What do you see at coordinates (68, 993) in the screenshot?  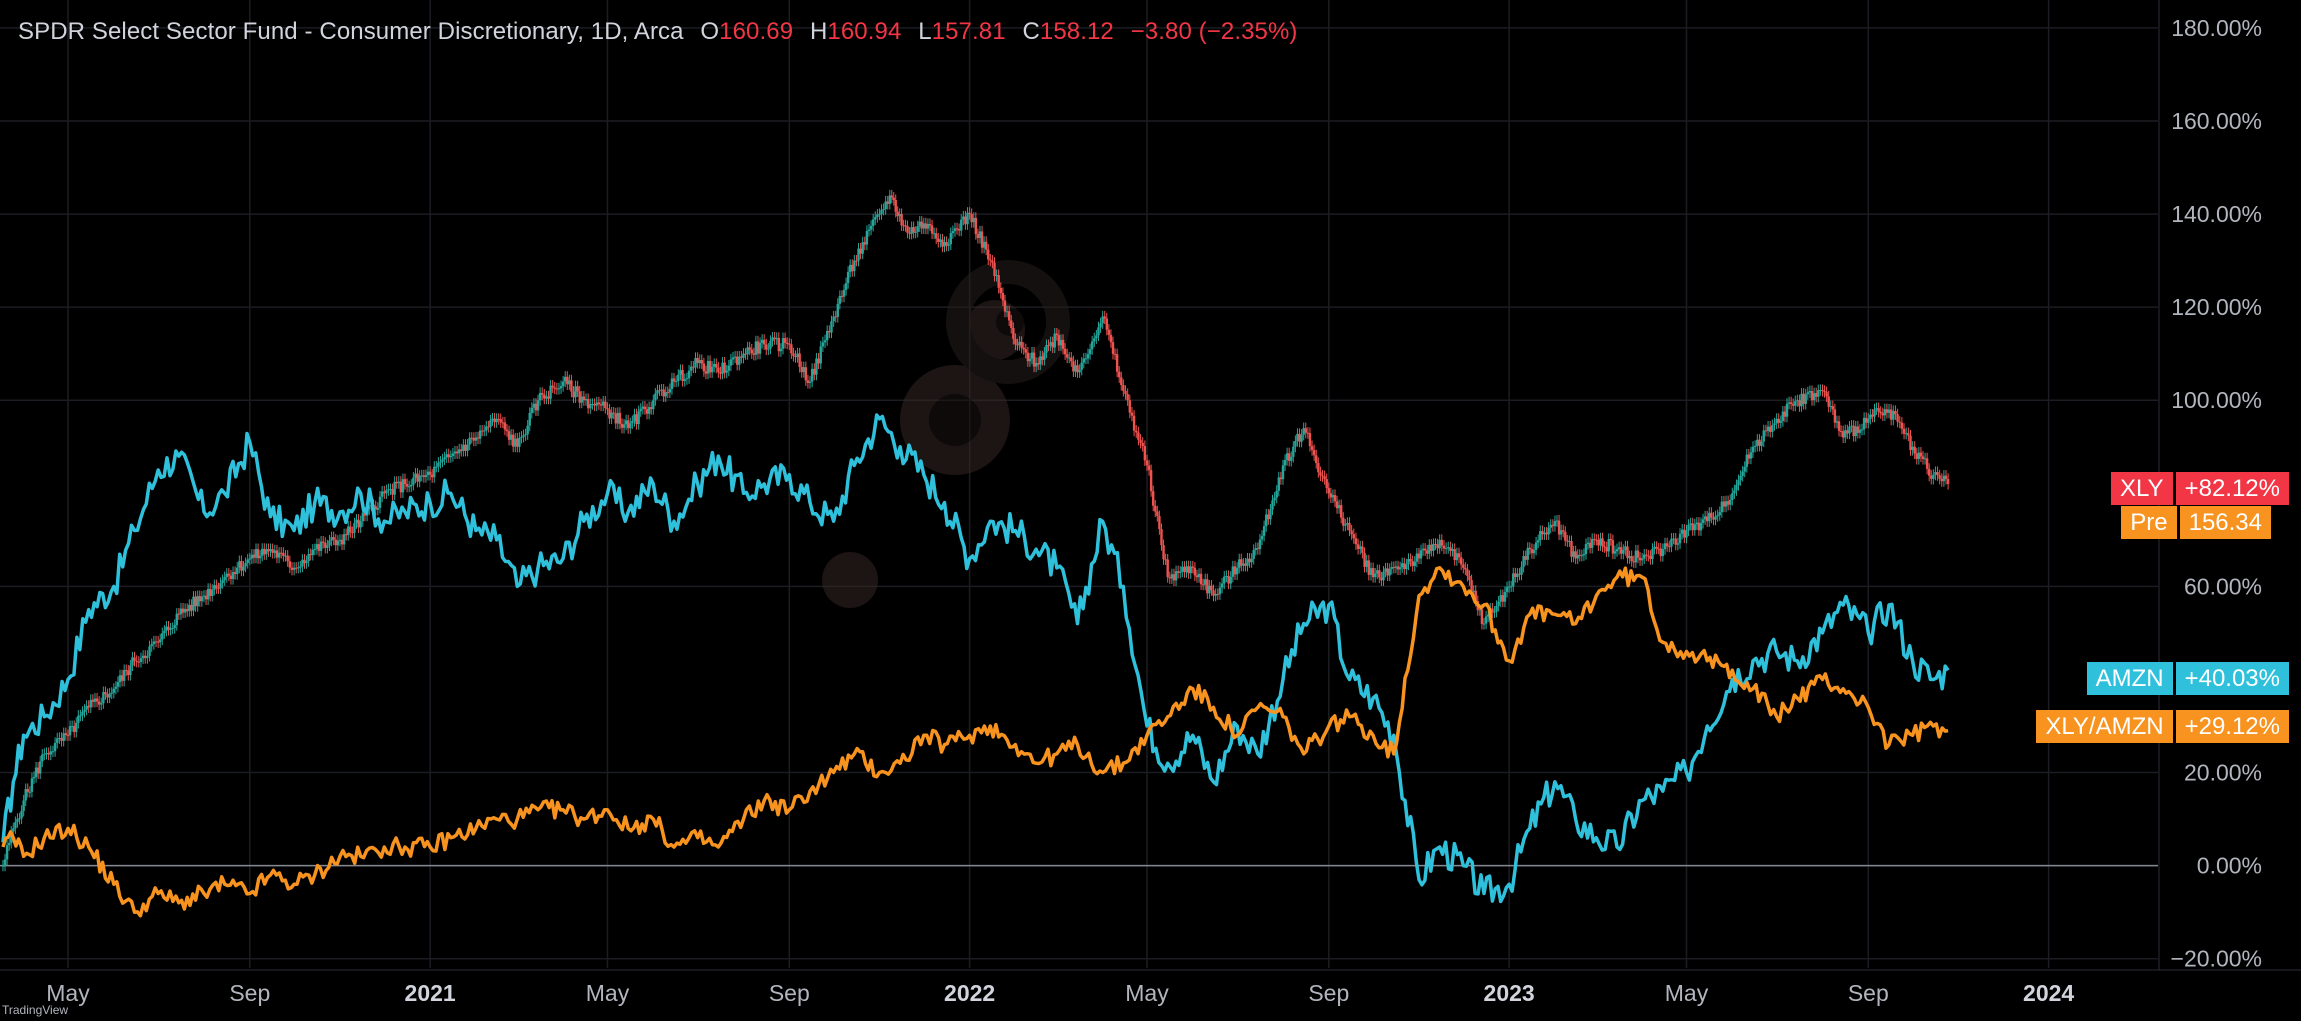 I see `x-tick-label: May` at bounding box center [68, 993].